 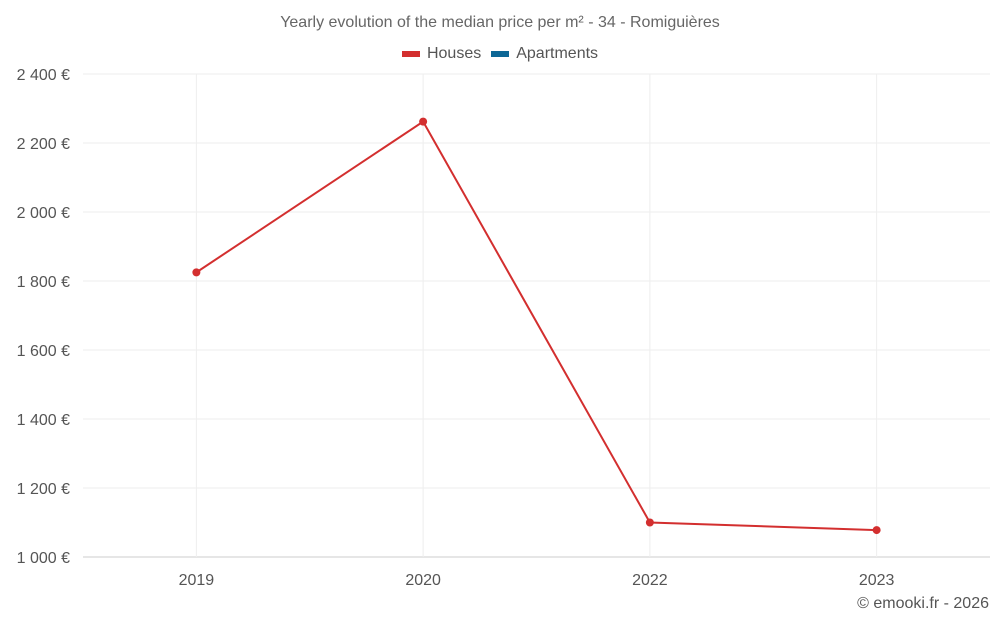 I want to click on legend-swatch-houses, so click(x=410, y=54).